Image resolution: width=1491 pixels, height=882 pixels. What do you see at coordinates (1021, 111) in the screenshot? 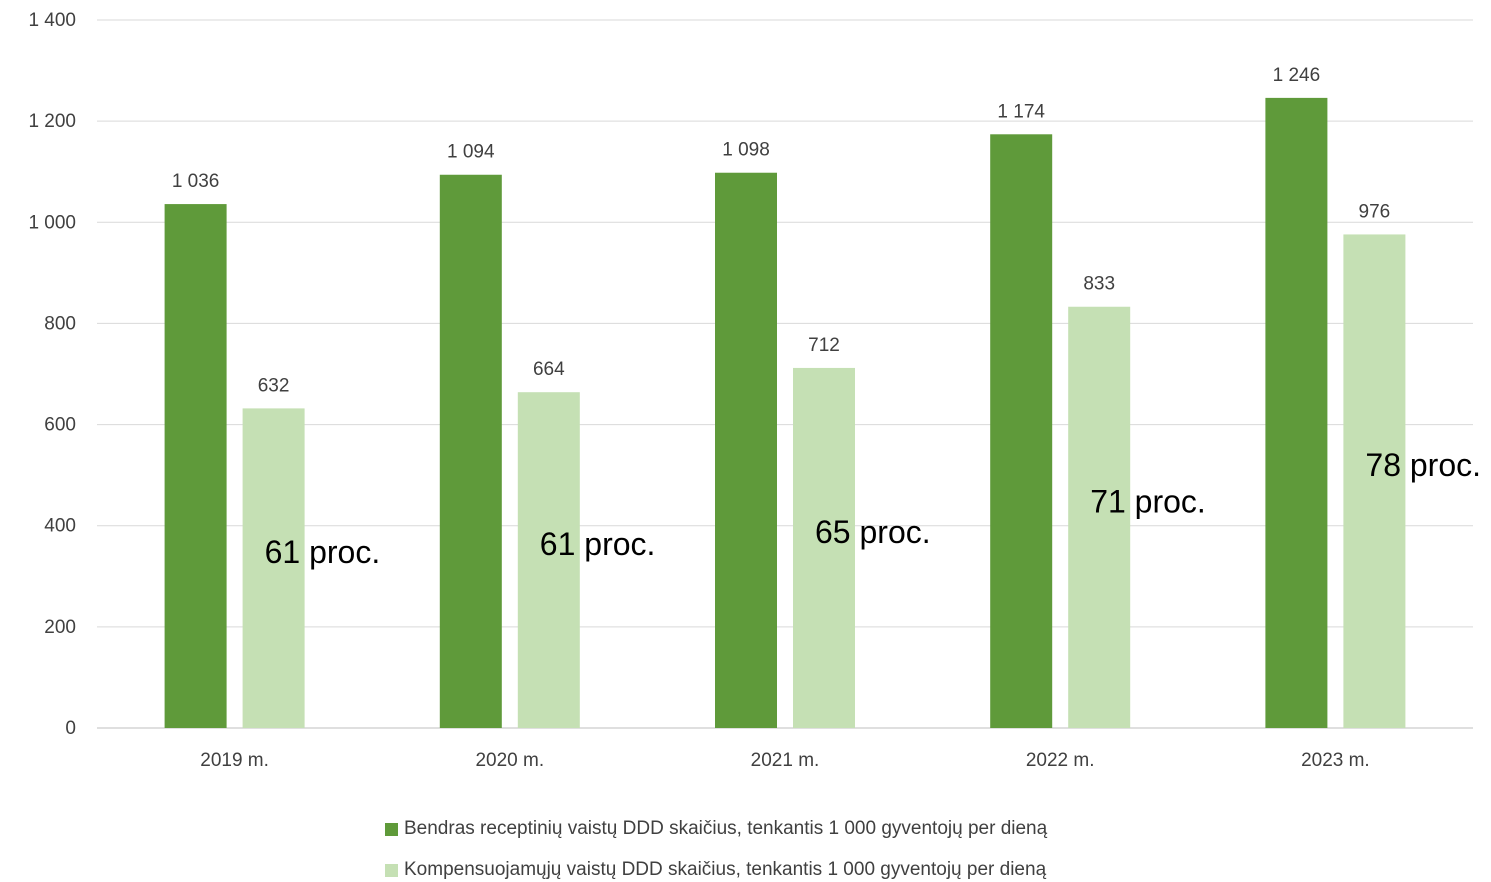
I see `data-label: 1 174` at bounding box center [1021, 111].